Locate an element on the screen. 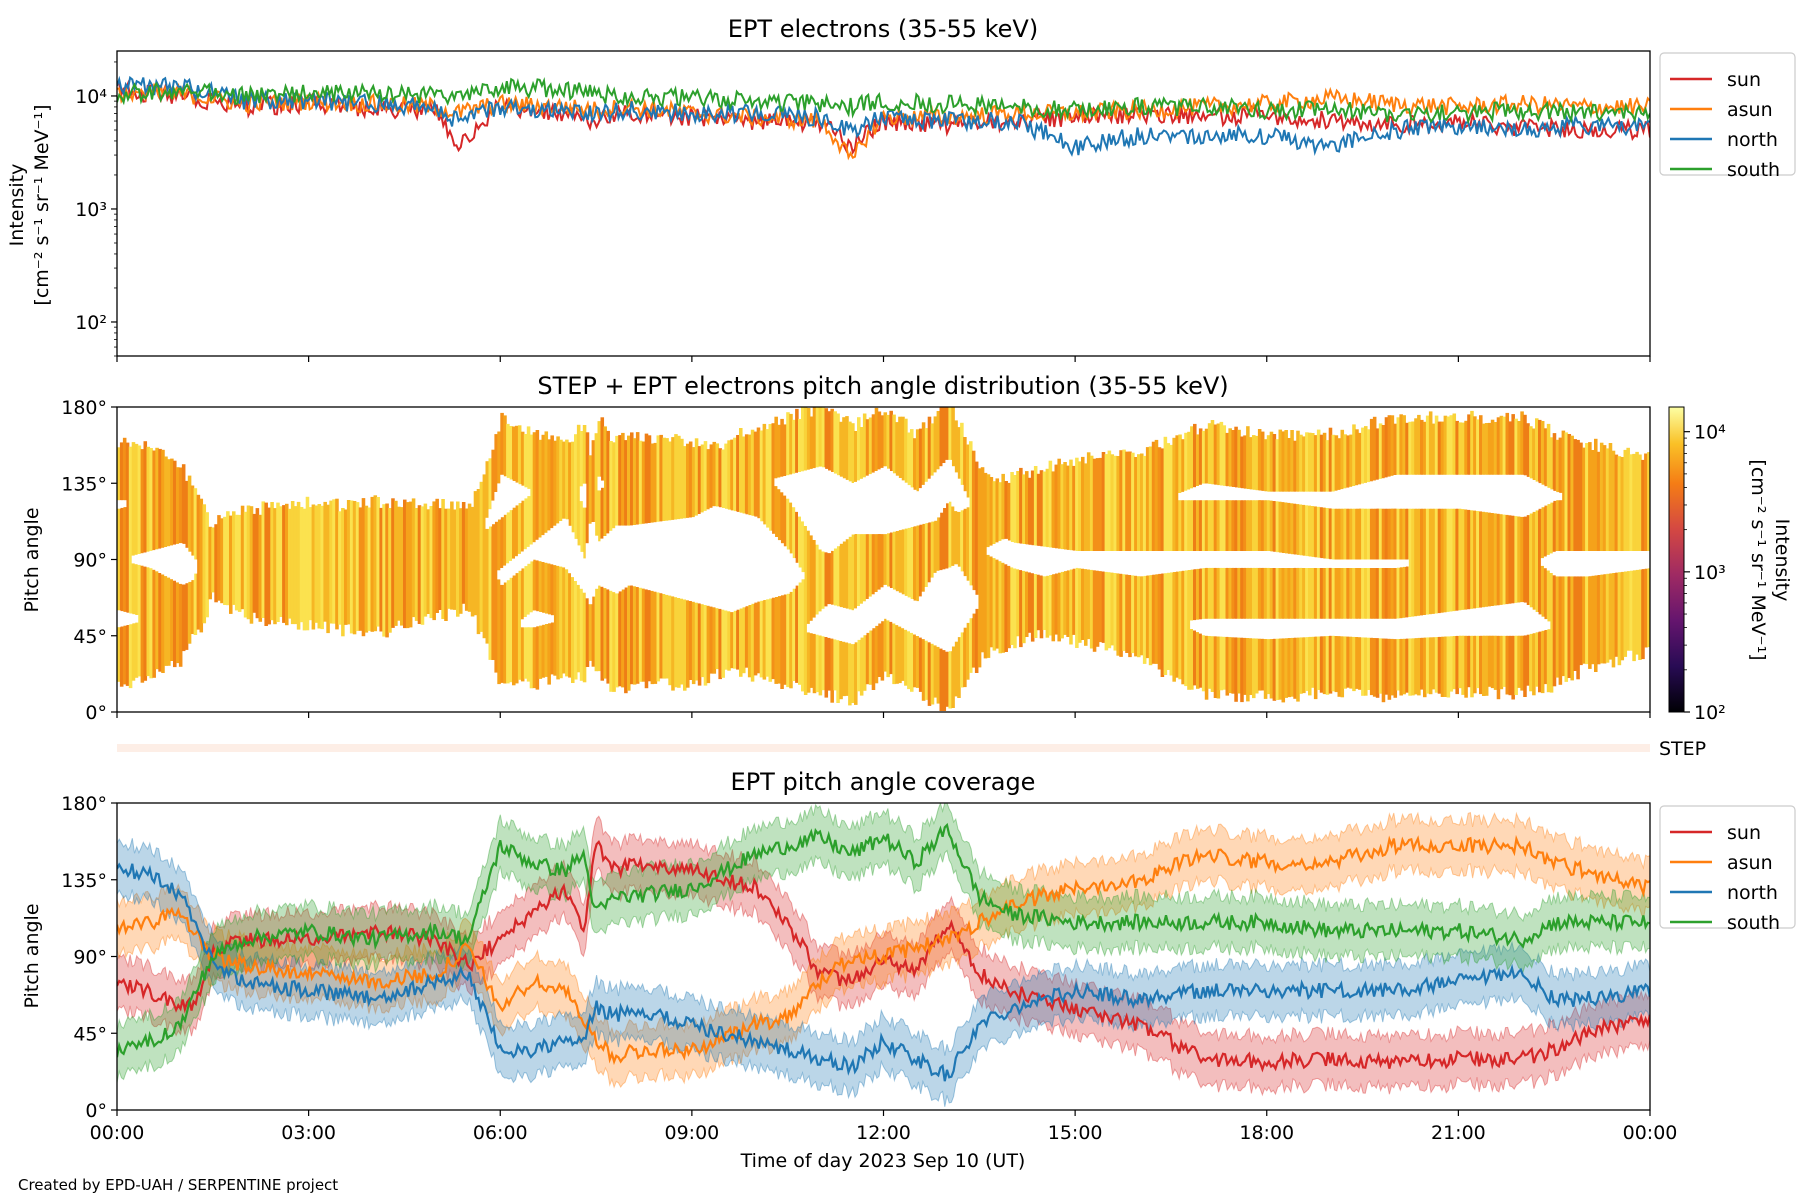  footer-credit: Created by EPD-UAH / SERPENTINE project is located at coordinates (178, 1185).